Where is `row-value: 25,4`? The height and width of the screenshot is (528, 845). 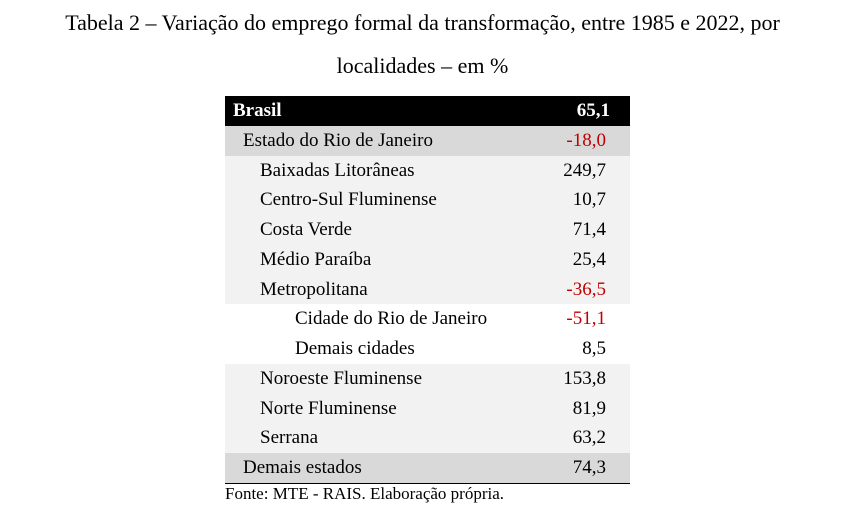
row-value: 25,4 is located at coordinates (589, 259).